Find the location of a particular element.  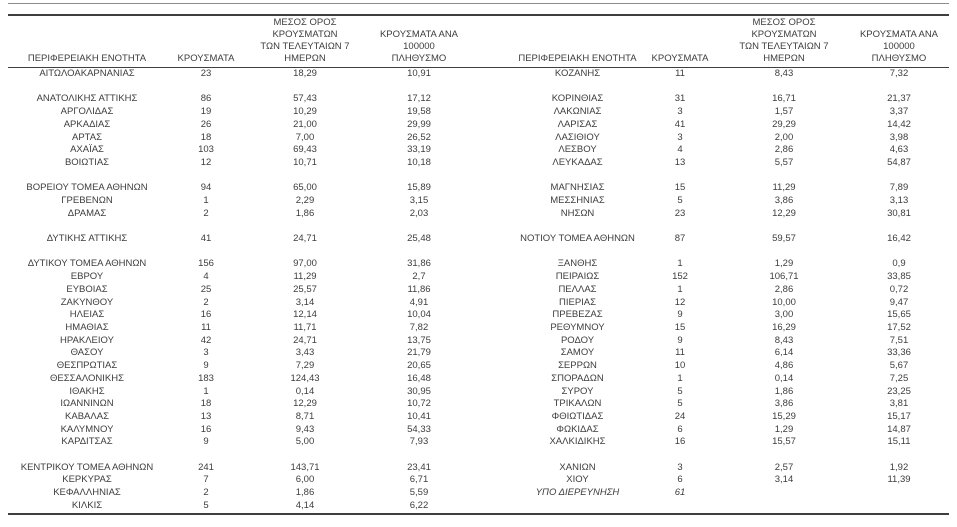

cases-cell: 15 is located at coordinates (680, 188).